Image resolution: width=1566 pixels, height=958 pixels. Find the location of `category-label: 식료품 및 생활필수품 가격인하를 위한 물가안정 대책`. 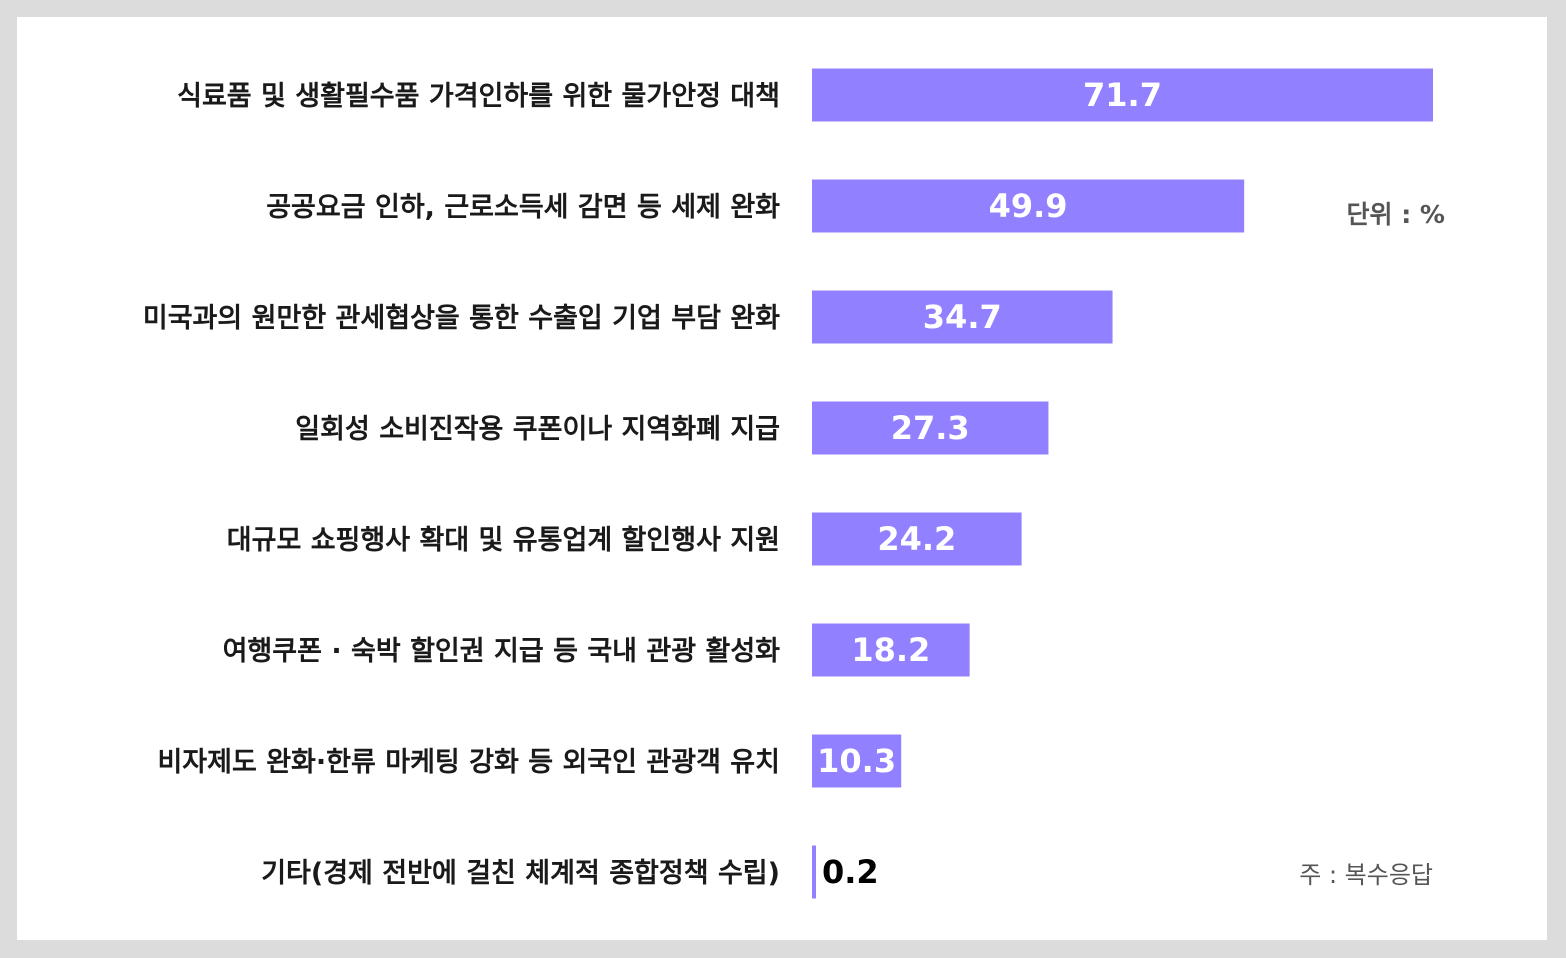

category-label: 식료품 및 생활필수품 가격인하를 위한 물가안정 대책 is located at coordinates (478, 96).